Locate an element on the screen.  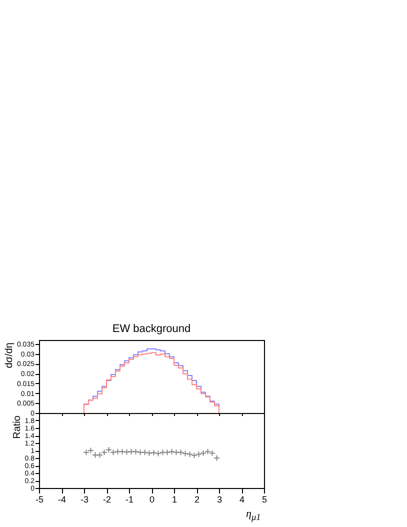
chart-title: EW background is located at coordinates (151, 328).